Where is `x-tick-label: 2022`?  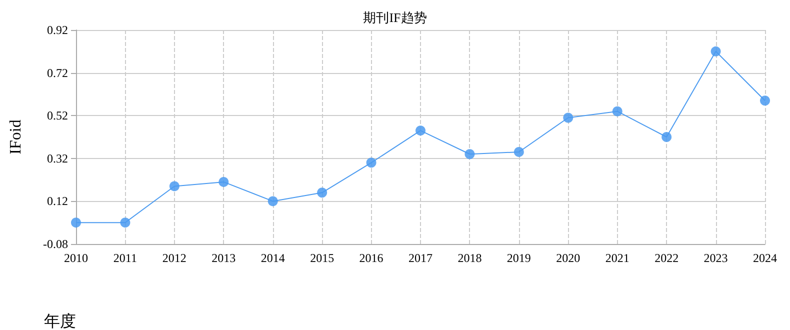 x-tick-label: 2022 is located at coordinates (666, 258).